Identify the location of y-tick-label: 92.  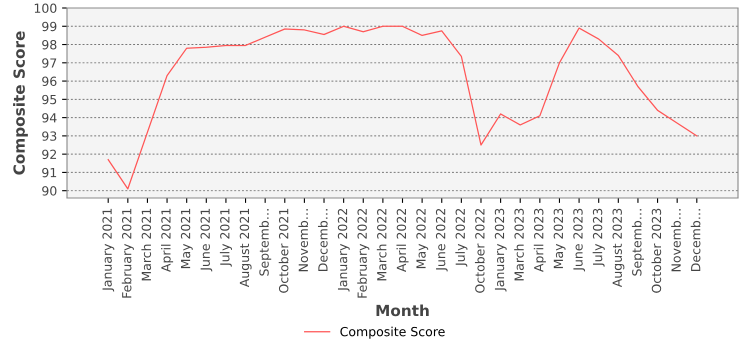
(49, 155).